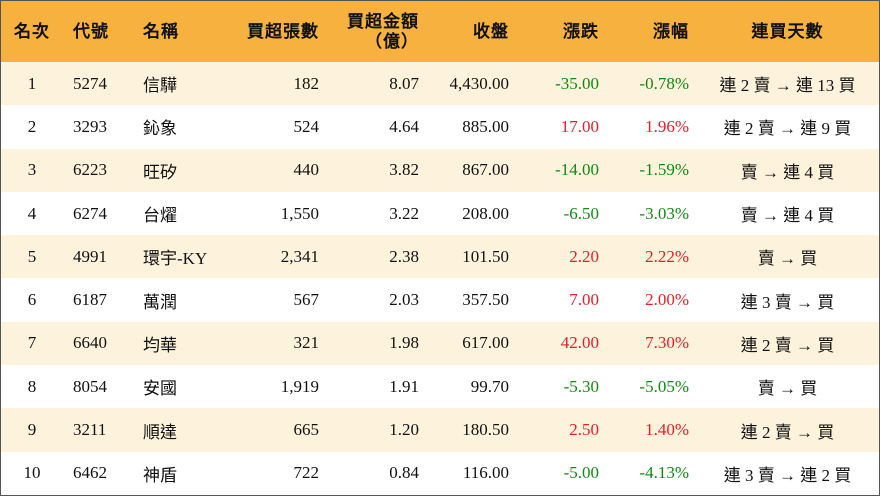 The image size is (880, 496). What do you see at coordinates (90, 256) in the screenshot?
I see `table-cell: 4991` at bounding box center [90, 256].